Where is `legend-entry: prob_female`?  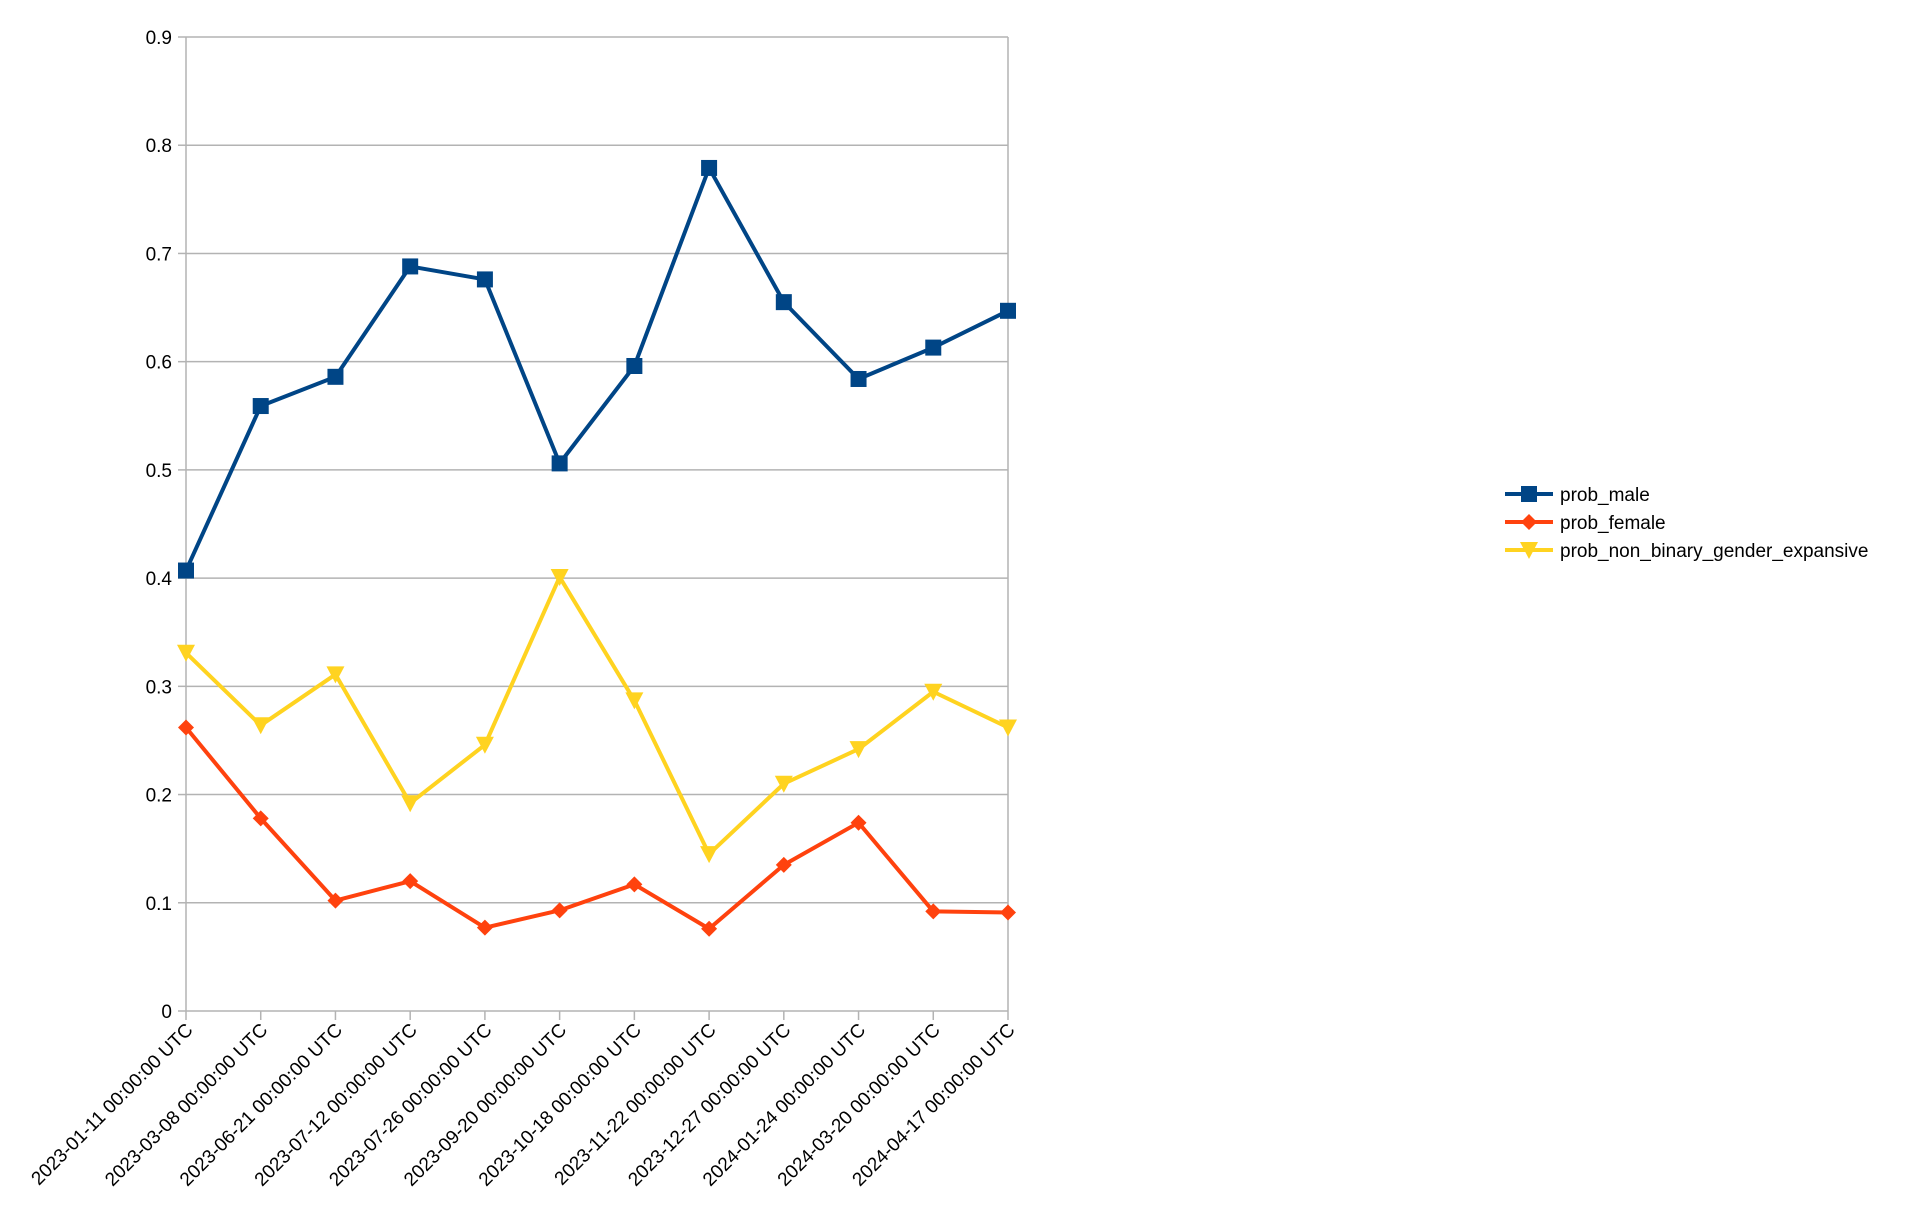
legend-entry: prob_female is located at coordinates (1585, 523).